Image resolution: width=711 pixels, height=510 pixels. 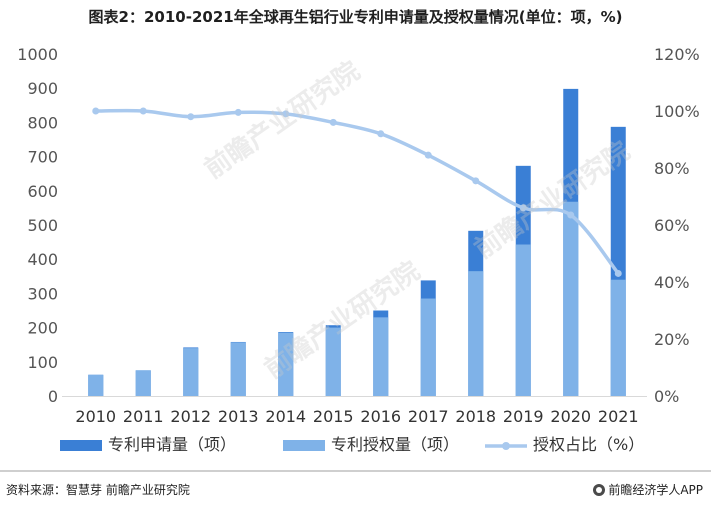 What do you see at coordinates (672, 225) in the screenshot?
I see `y-right-tick-label: 60%` at bounding box center [672, 225].